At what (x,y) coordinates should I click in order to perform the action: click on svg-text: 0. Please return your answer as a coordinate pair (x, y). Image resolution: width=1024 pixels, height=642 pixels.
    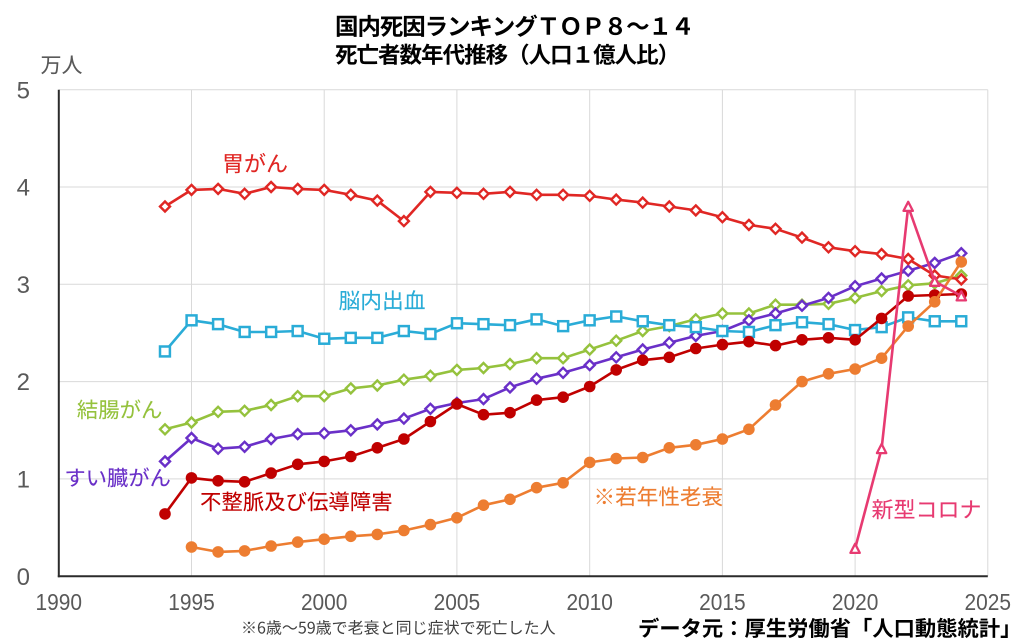
    Looking at the image, I should click on (23, 577).